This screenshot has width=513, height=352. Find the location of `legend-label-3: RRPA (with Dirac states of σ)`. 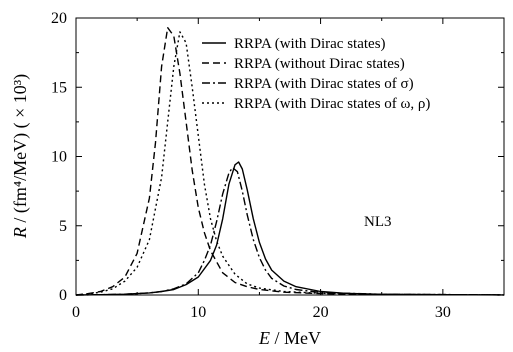

legend-label-3: RRPA (with Dirac states of σ) is located at coordinates (324, 84).